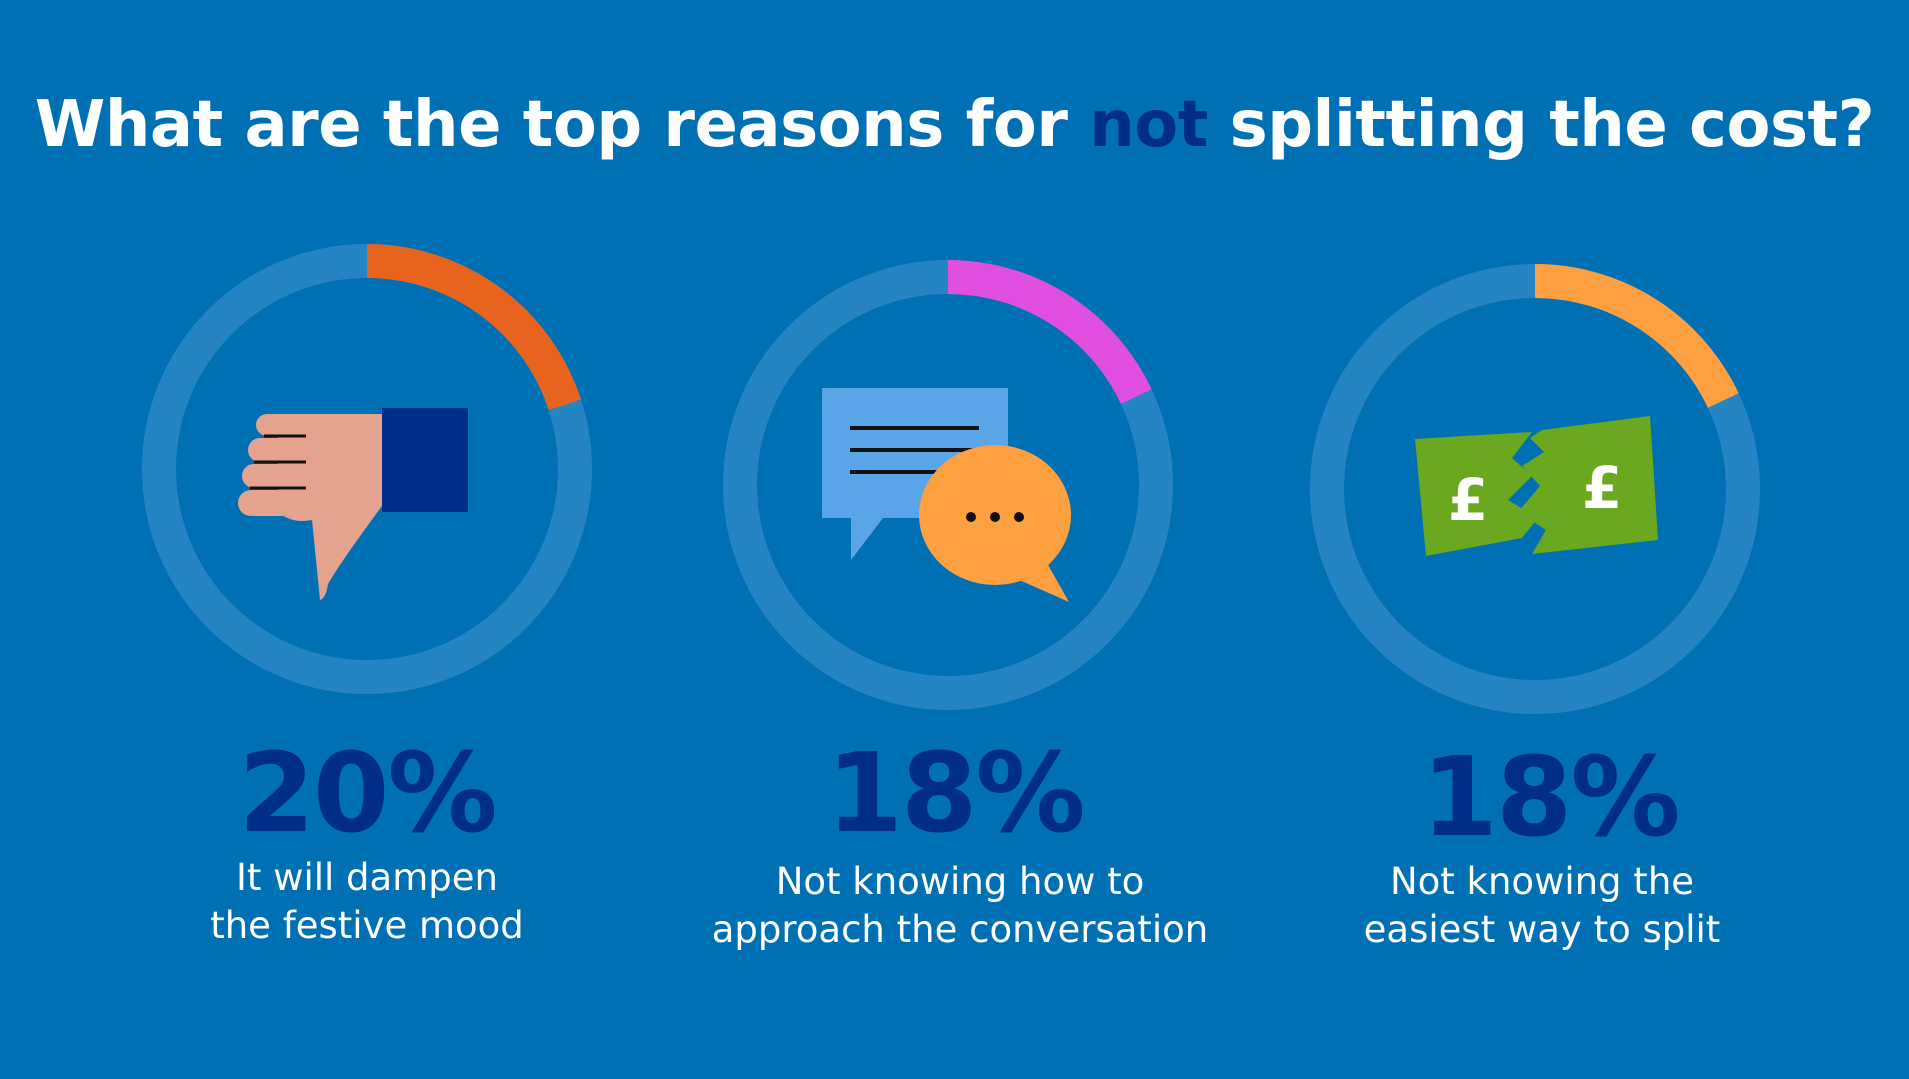  What do you see at coordinates (367, 902) in the screenshot?
I see `reason-label-1: It will dampen the festive mood` at bounding box center [367, 902].